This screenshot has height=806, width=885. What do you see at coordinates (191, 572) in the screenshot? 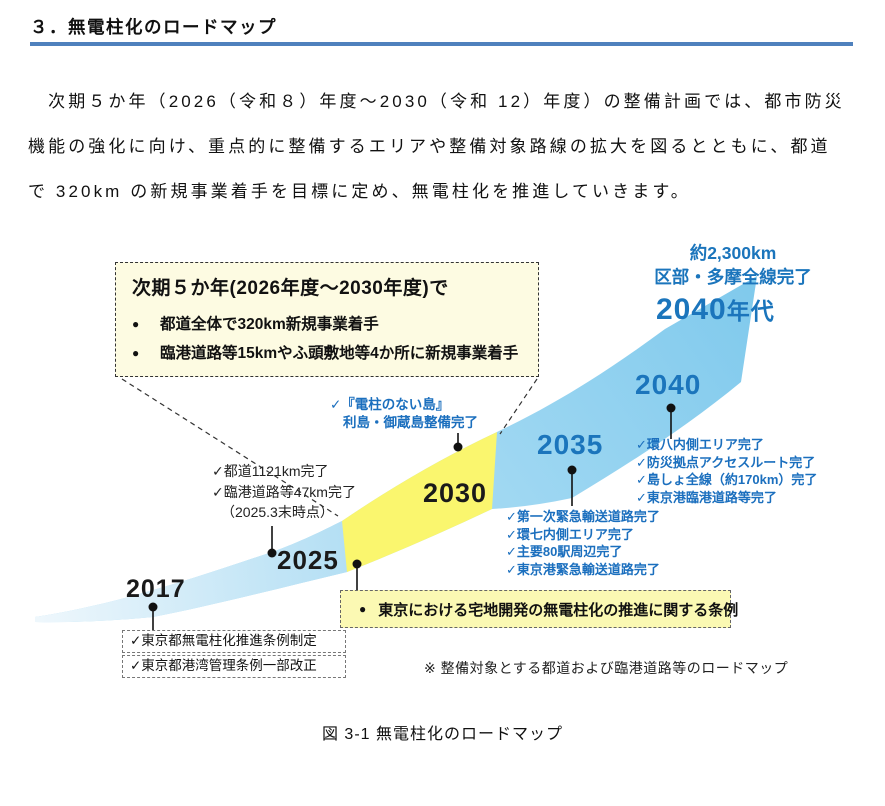
I see `roadmap-band-left-light` at bounding box center [191, 572].